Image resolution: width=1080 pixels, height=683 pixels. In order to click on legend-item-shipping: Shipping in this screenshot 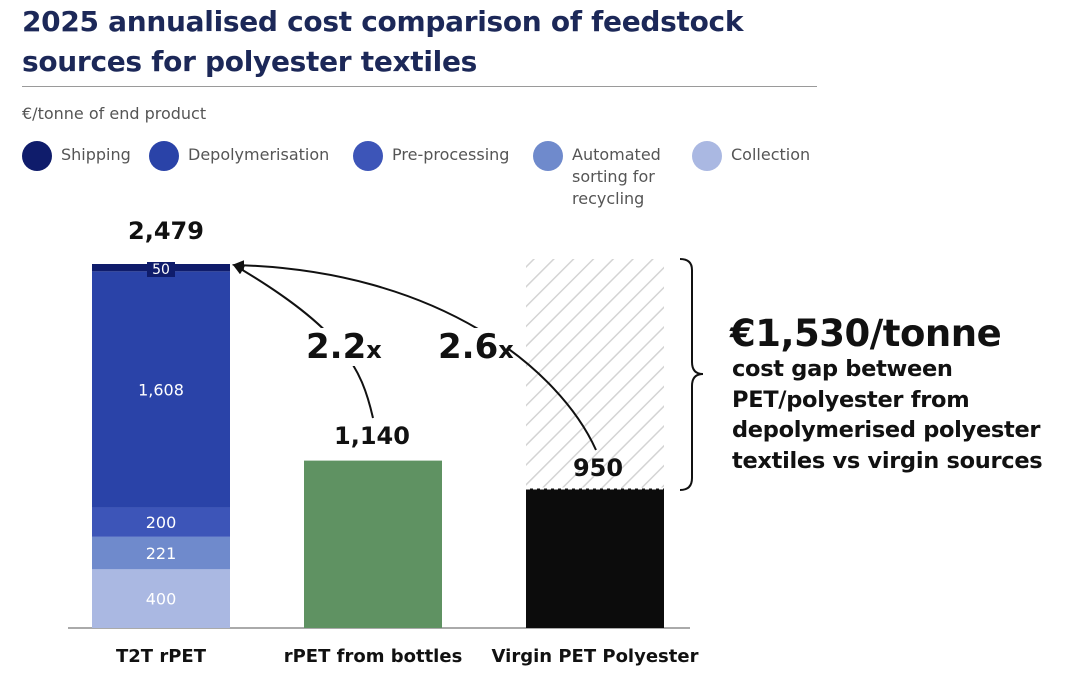, I will do `click(76, 156)`.